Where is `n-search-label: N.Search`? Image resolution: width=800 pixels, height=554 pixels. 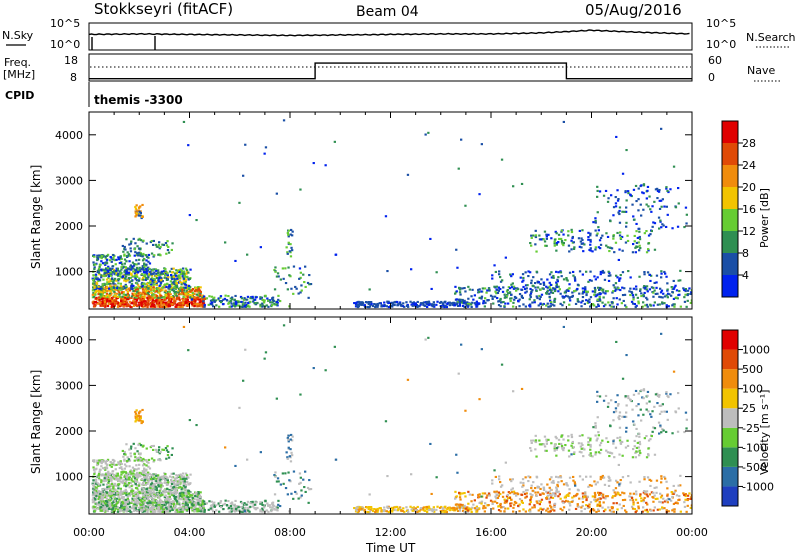 n-search-label: N.Search is located at coordinates (771, 37).